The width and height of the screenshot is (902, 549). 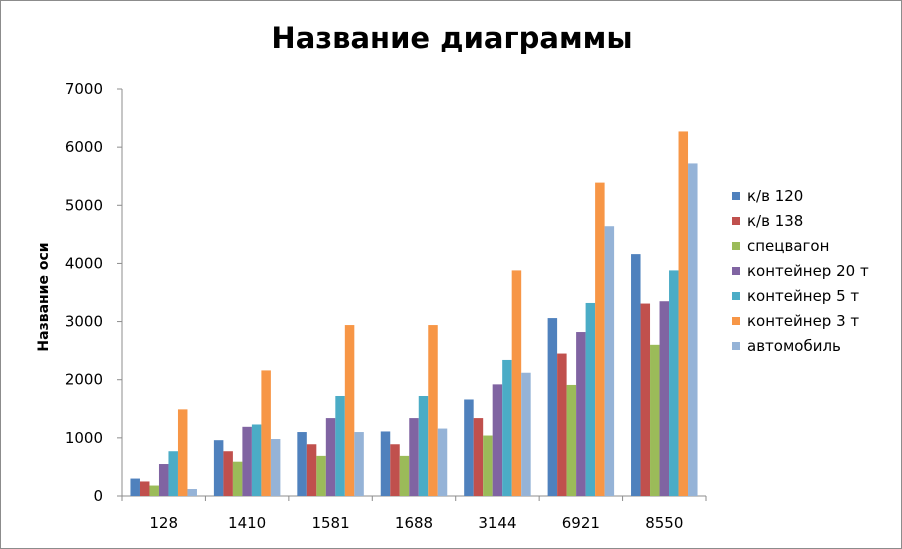 I want to click on chart-title: Название диаграммы, so click(x=452, y=38).